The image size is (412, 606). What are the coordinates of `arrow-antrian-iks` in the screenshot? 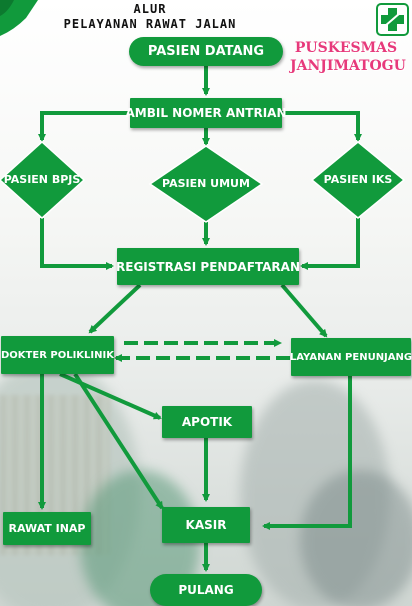 It's located at (322, 126).